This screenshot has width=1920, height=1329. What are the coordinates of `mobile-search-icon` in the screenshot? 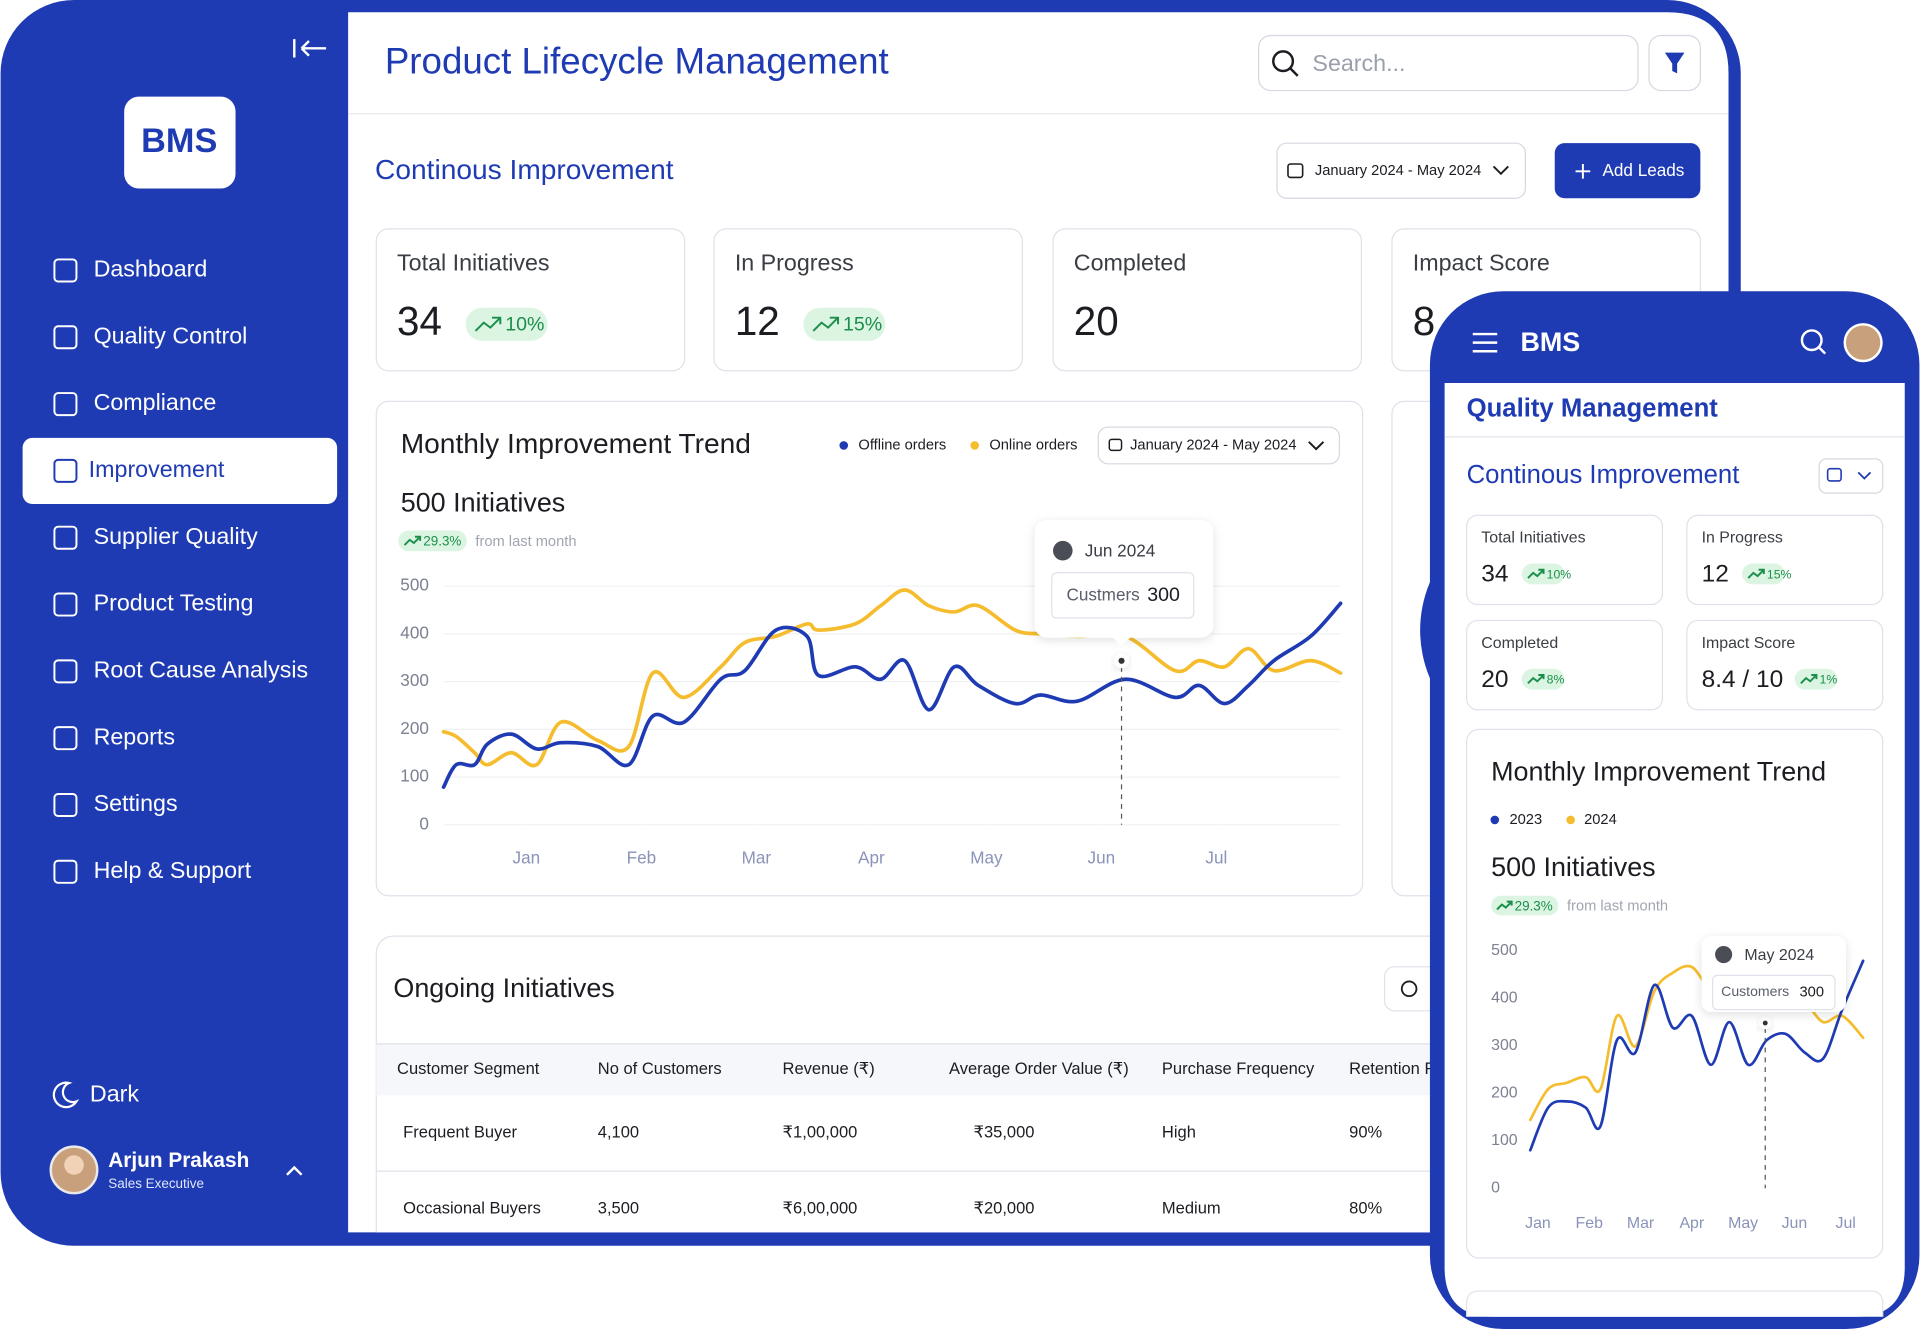 It's located at (1811, 340).